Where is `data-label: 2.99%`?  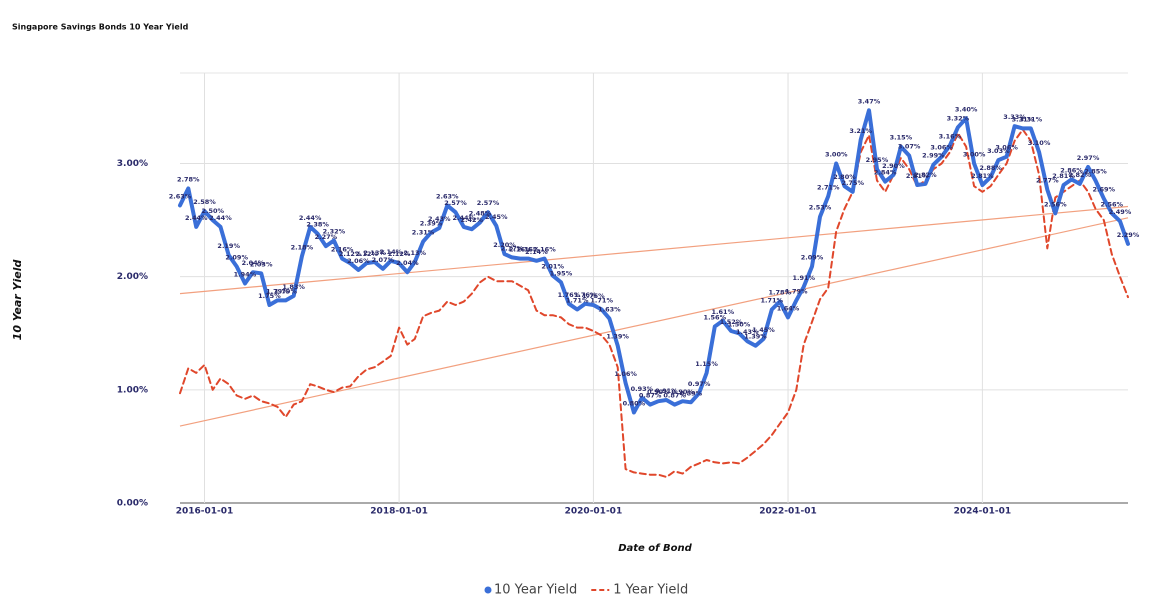
data-label: 2.99% is located at coordinates (933, 156).